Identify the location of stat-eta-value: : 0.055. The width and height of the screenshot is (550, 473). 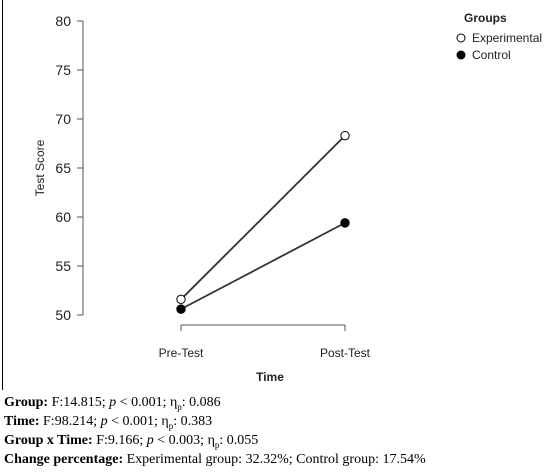
(239, 440).